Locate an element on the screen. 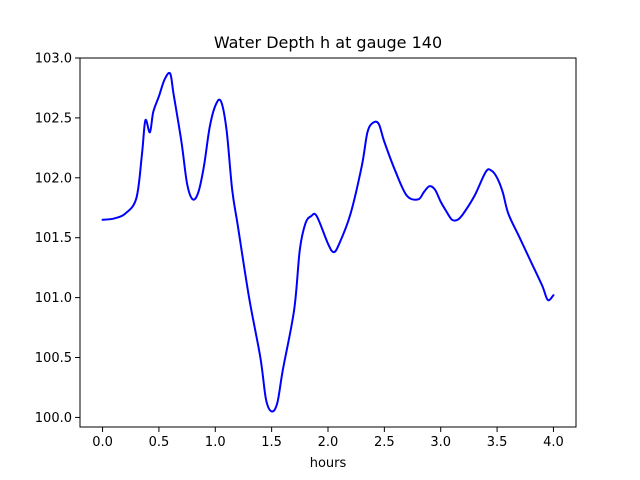  x-tick-label: 1.0 is located at coordinates (215, 442).